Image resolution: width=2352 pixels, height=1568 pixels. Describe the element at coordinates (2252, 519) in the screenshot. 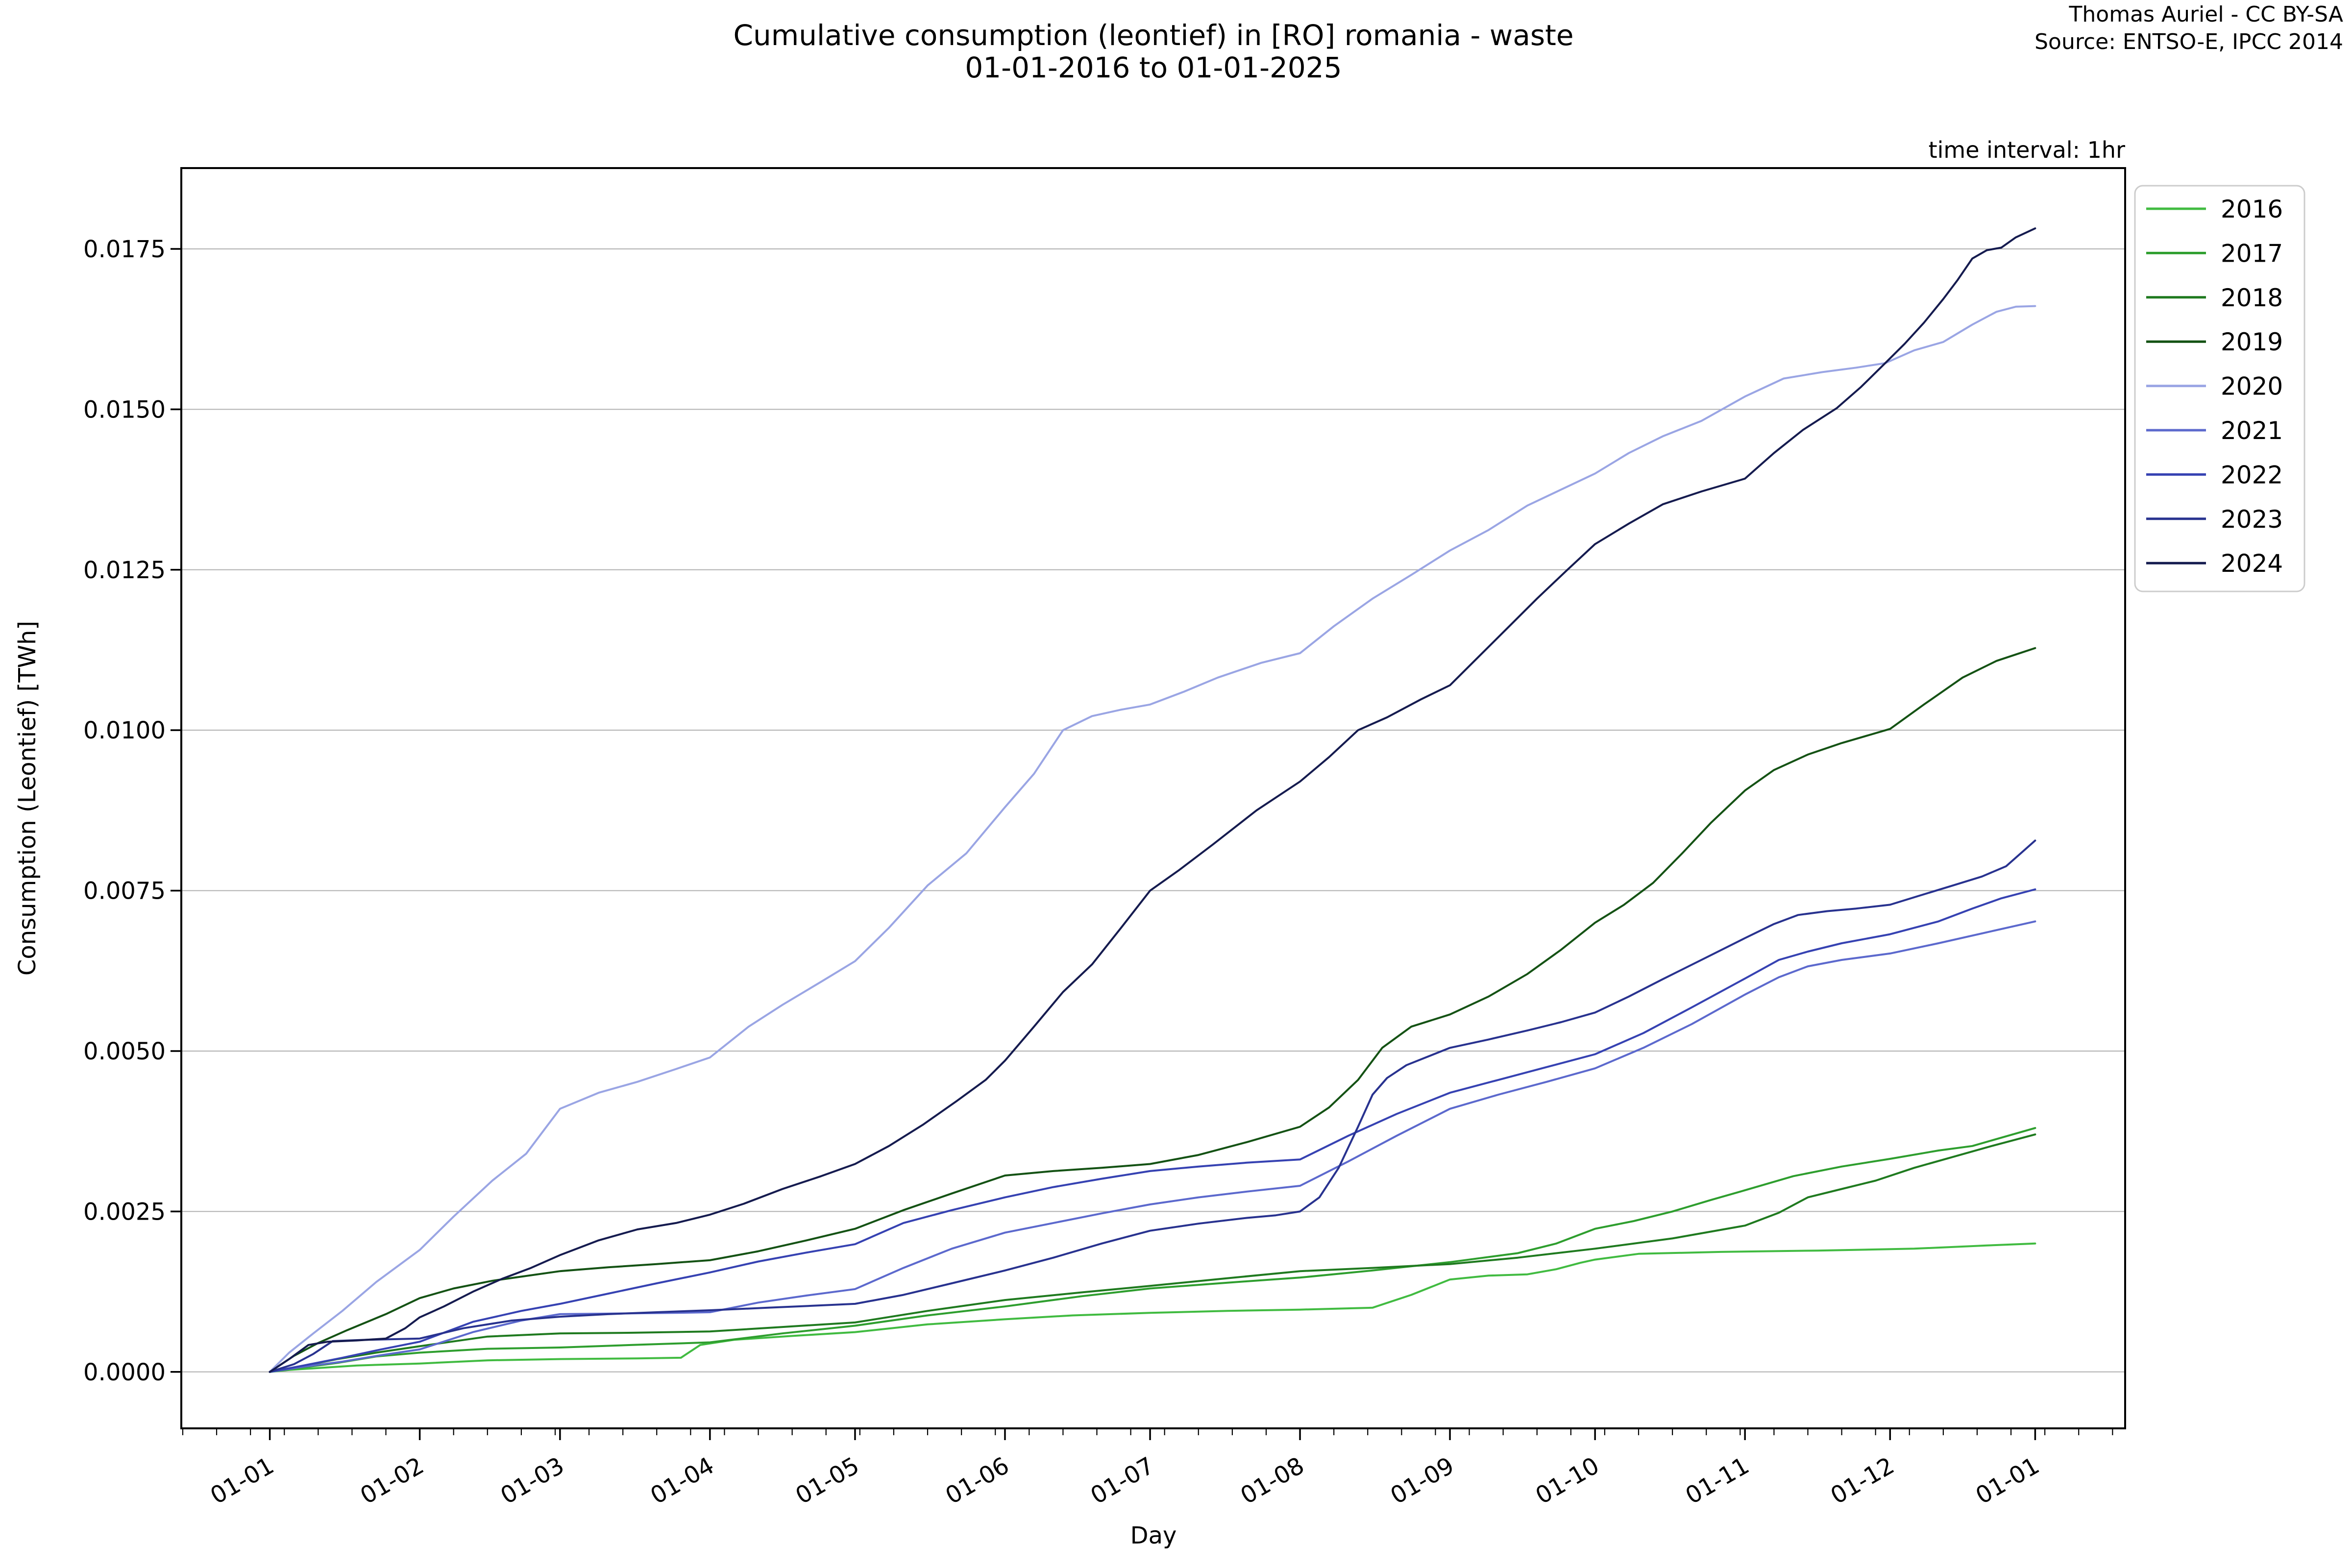

I see `legend-label-2023: 2023` at that location.